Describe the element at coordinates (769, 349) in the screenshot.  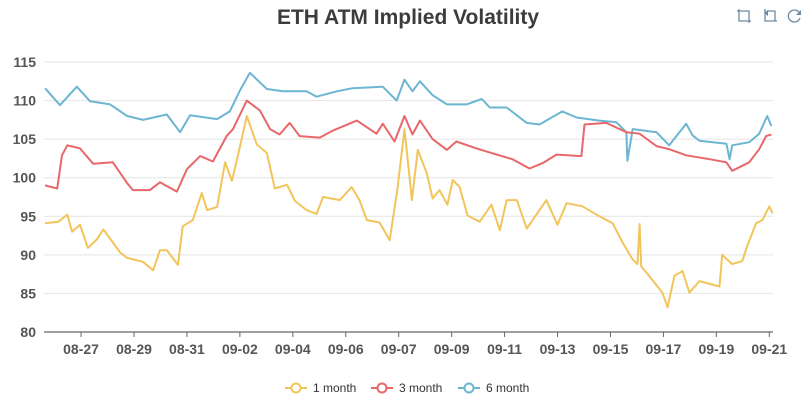
I see `x-tick-label: 09-21` at that location.